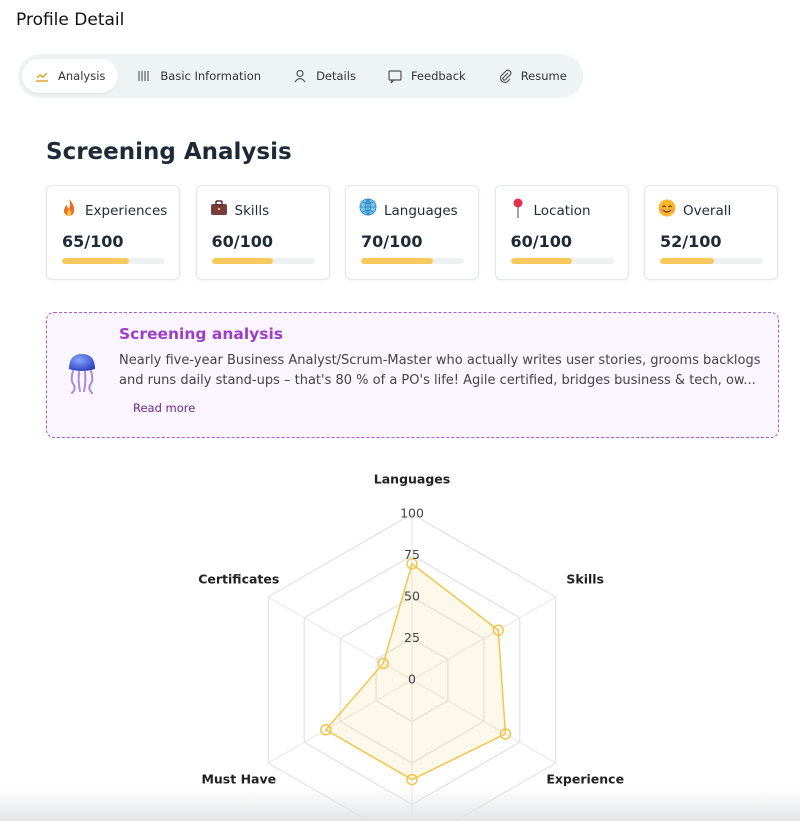  I want to click on tab: Basic Information, so click(199, 76).